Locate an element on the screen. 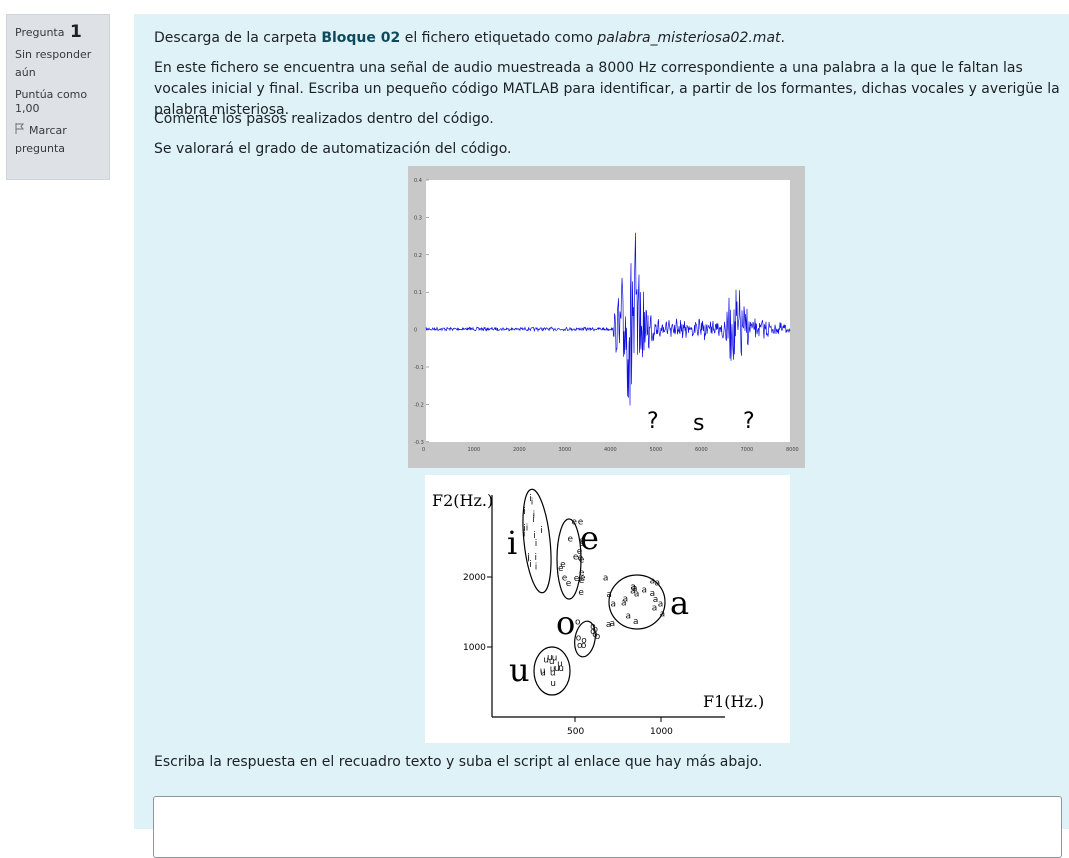 The image size is (1069, 858). vowel-label-e: e is located at coordinates (589, 538).